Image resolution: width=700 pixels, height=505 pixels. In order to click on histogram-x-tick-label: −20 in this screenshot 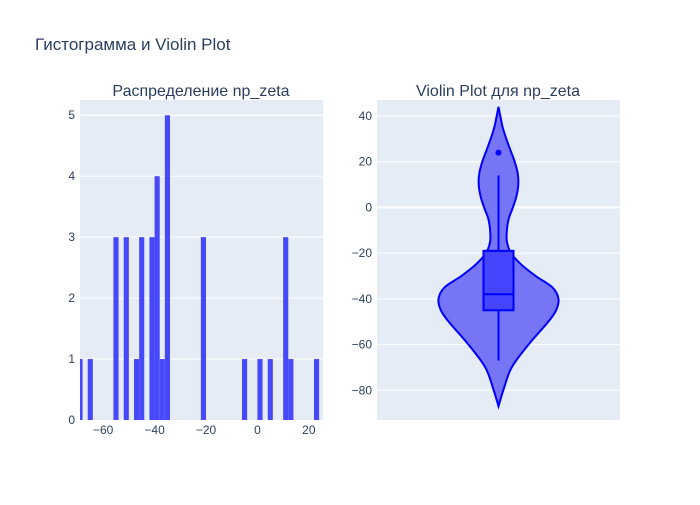, I will do `click(206, 430)`.